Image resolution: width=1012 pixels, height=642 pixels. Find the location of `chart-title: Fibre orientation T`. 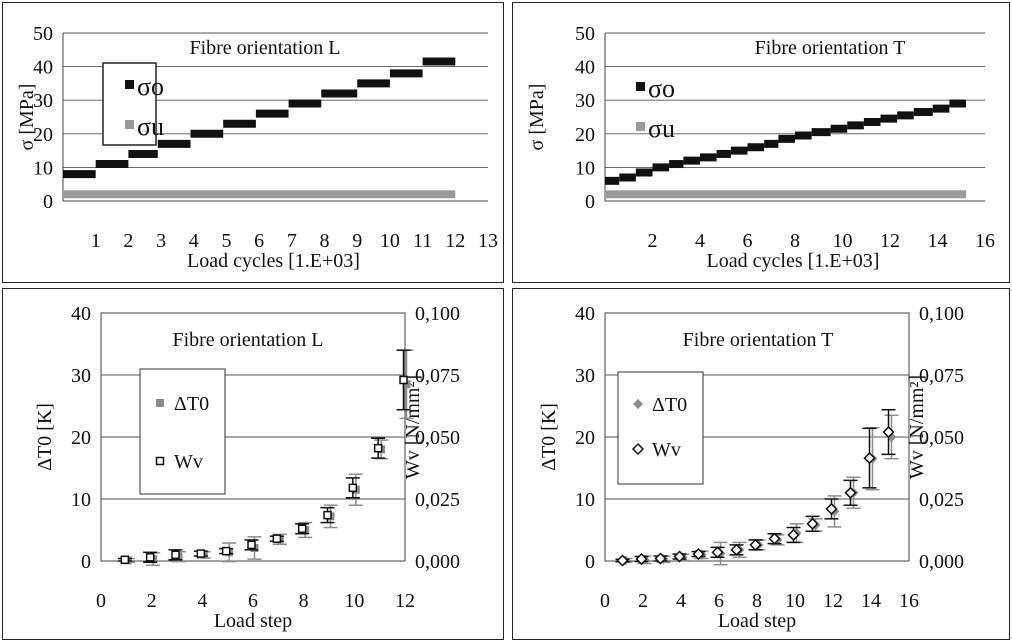

chart-title: Fibre orientation T is located at coordinates (830, 48).